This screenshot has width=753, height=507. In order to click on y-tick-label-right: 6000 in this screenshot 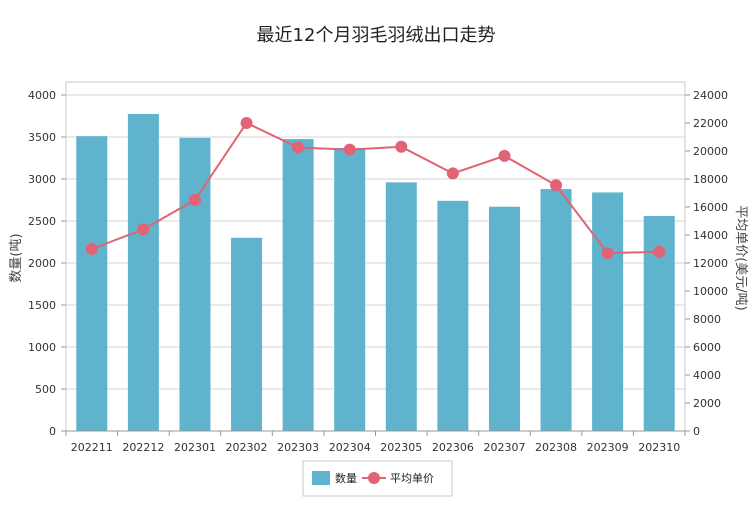, I will do `click(707, 347)`.